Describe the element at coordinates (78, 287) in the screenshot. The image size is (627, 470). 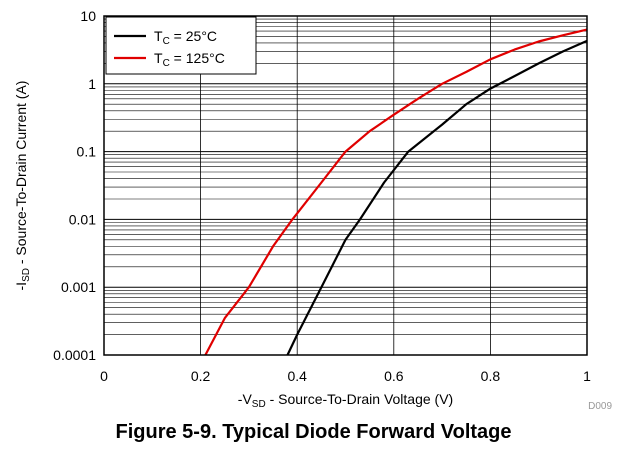
I see `y-tick-label: 0.001` at that location.